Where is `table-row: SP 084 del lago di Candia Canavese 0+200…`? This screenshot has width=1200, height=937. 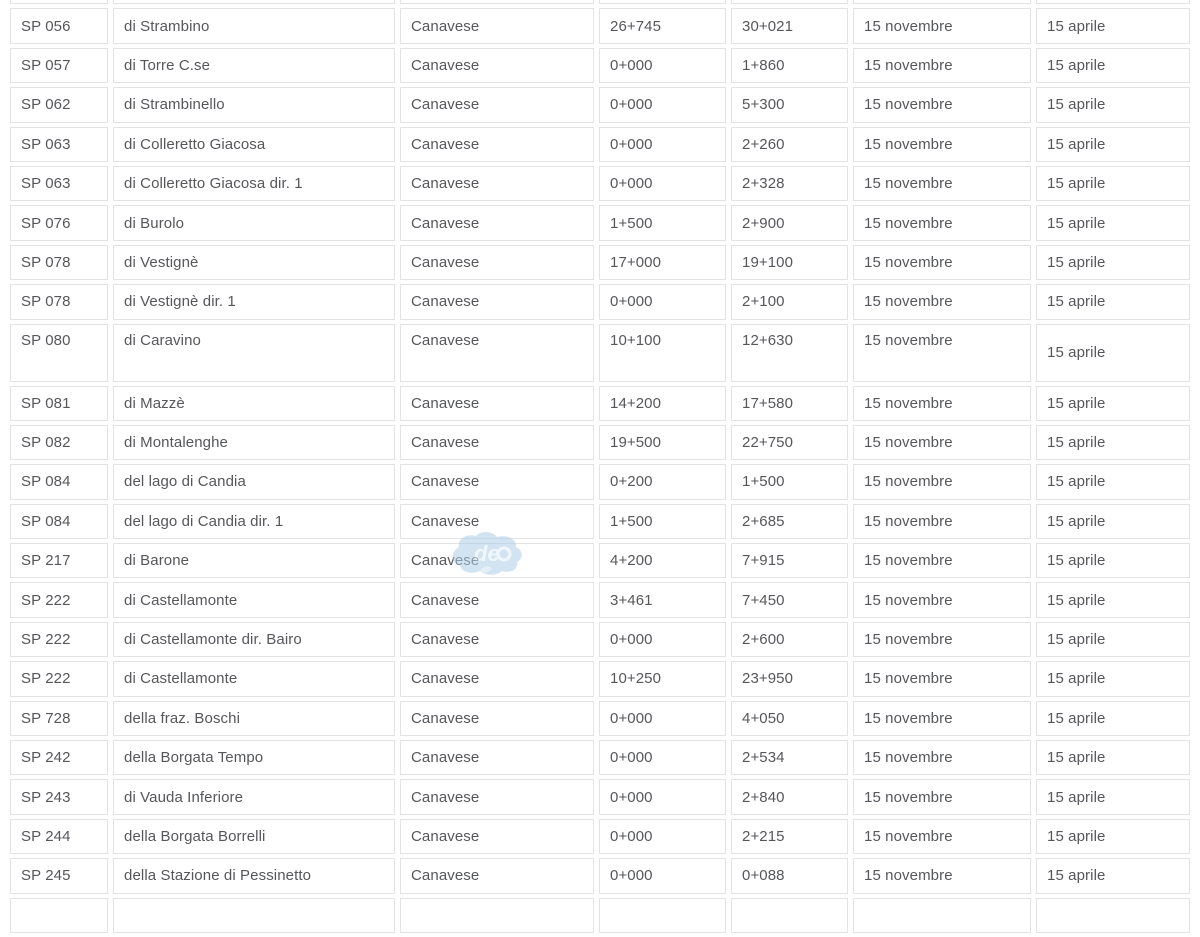 table-row: SP 084 del lago di Candia Canavese 0+200… is located at coordinates (600, 482).